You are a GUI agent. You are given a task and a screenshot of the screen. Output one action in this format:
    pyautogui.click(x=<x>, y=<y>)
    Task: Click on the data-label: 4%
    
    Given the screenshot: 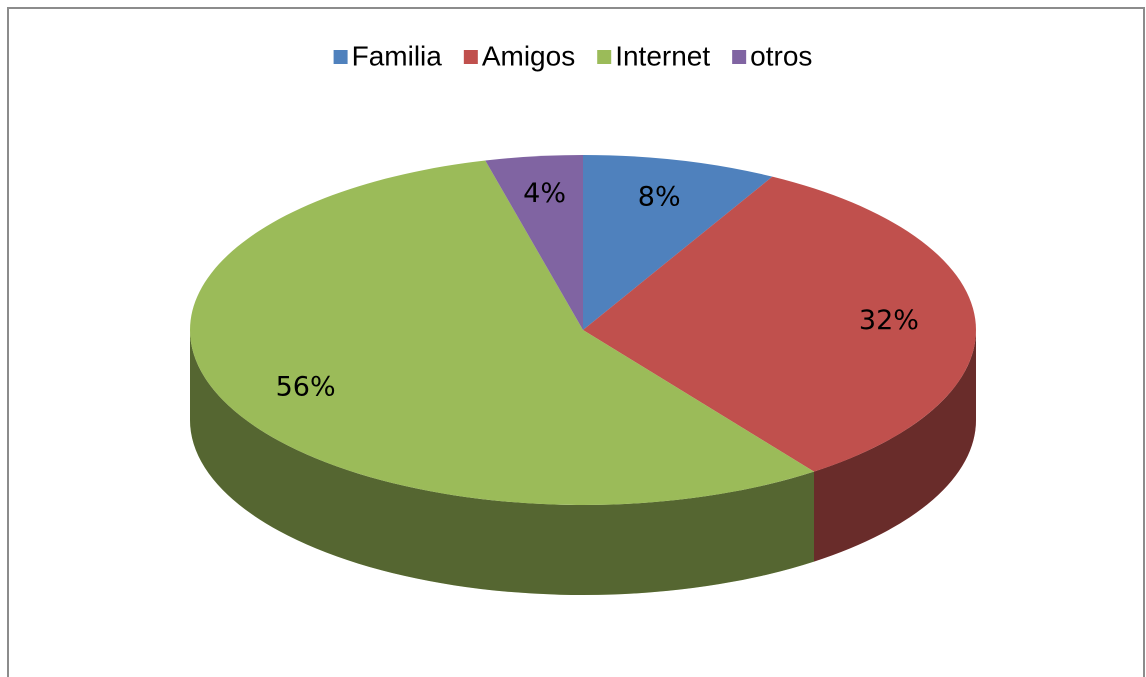 What is the action you would take?
    pyautogui.click(x=544, y=193)
    